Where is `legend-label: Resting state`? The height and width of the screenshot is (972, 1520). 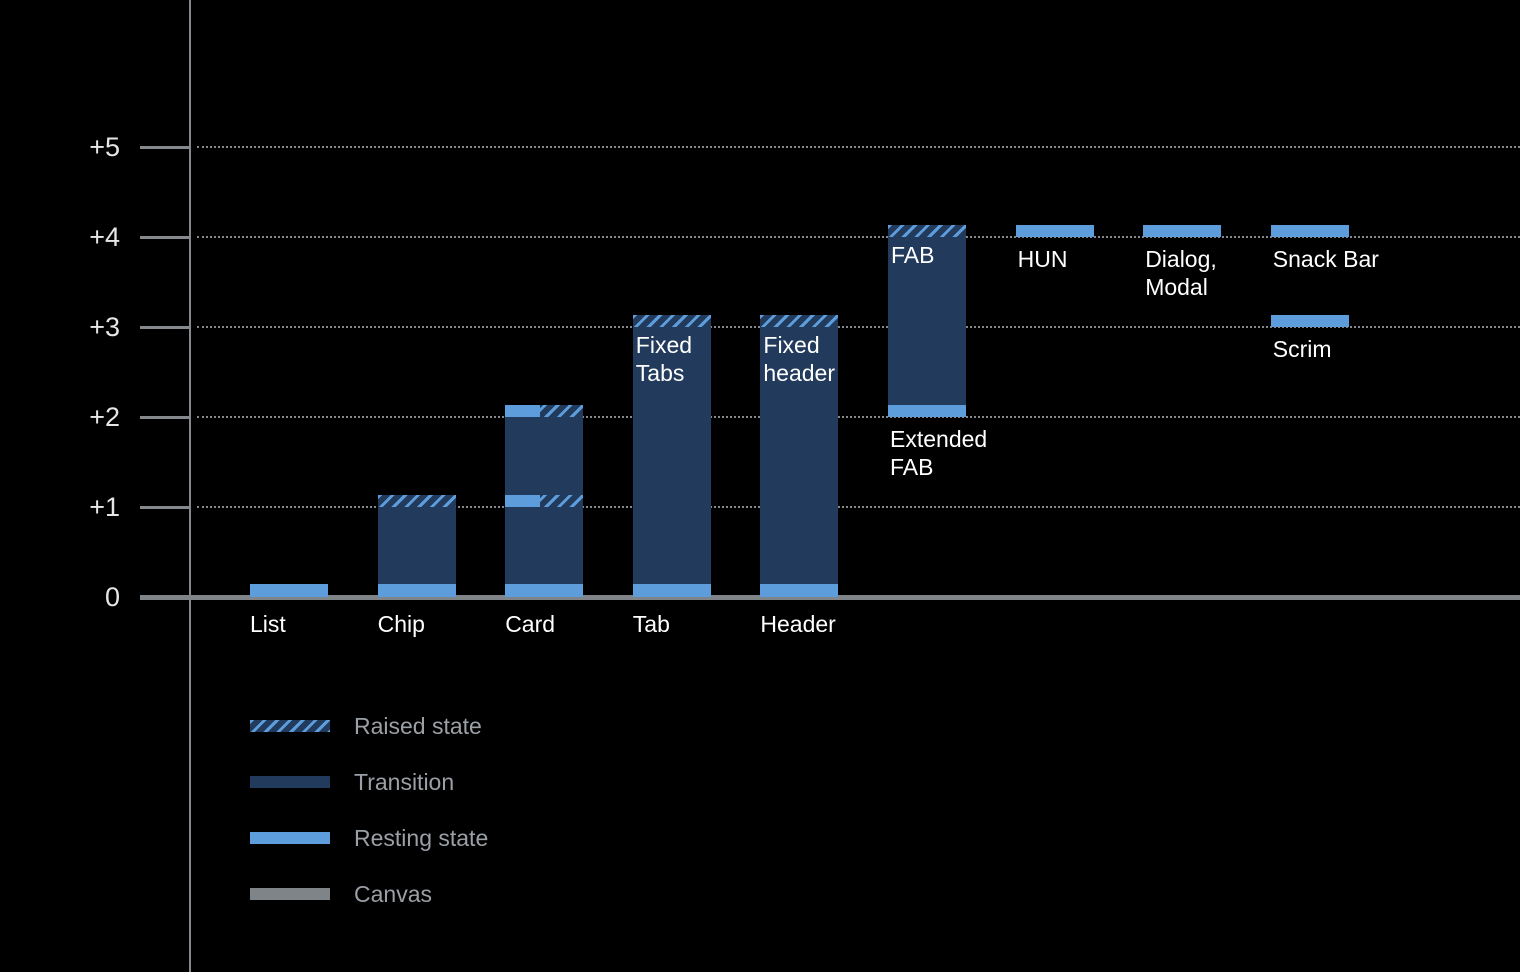
legend-label: Resting state is located at coordinates (421, 837).